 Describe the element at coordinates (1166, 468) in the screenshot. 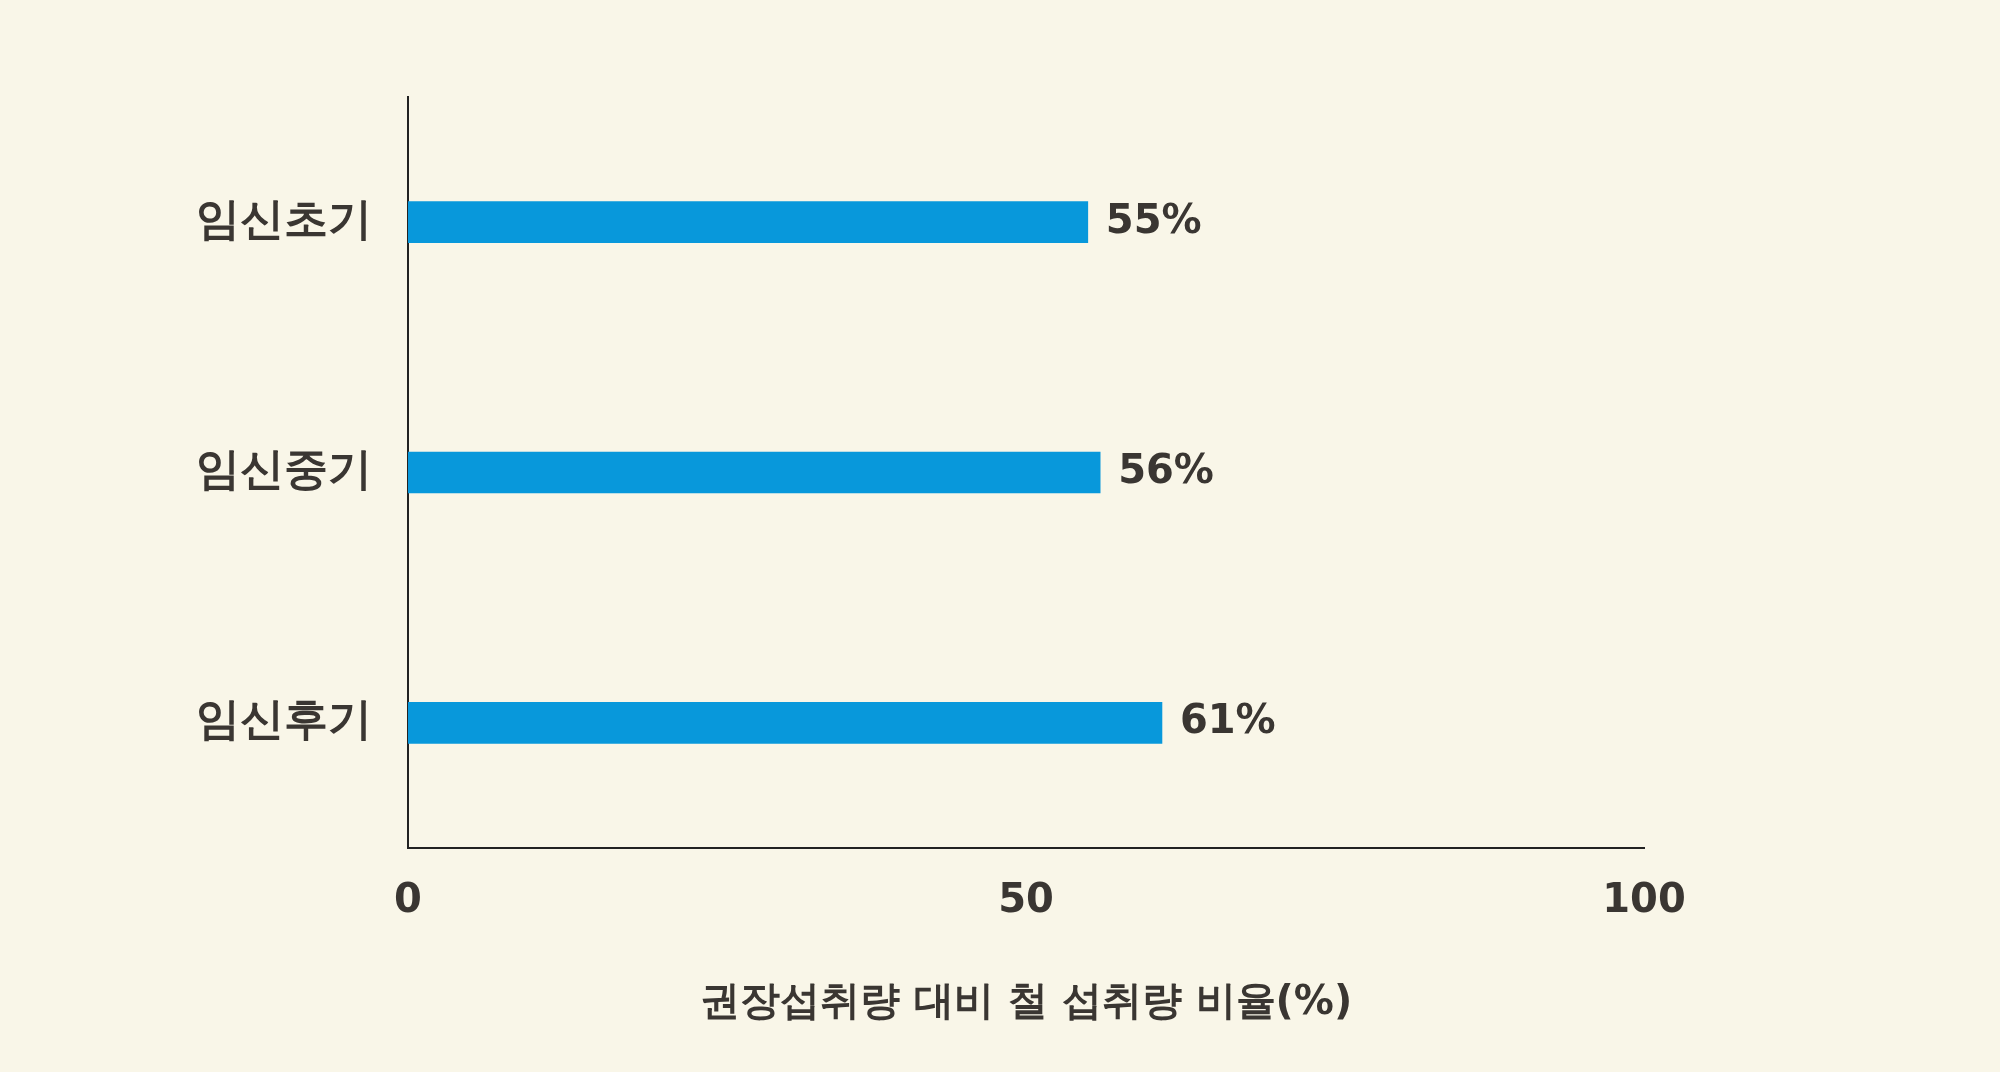

I see `data-label: 56%` at that location.